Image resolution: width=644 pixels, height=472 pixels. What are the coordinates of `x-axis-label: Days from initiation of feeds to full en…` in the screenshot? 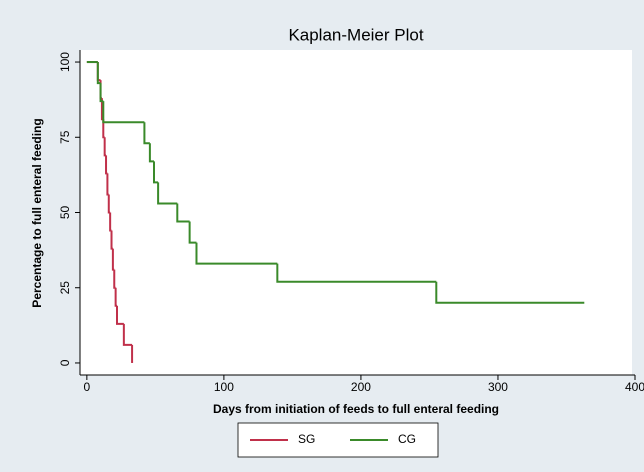 It's located at (356, 409).